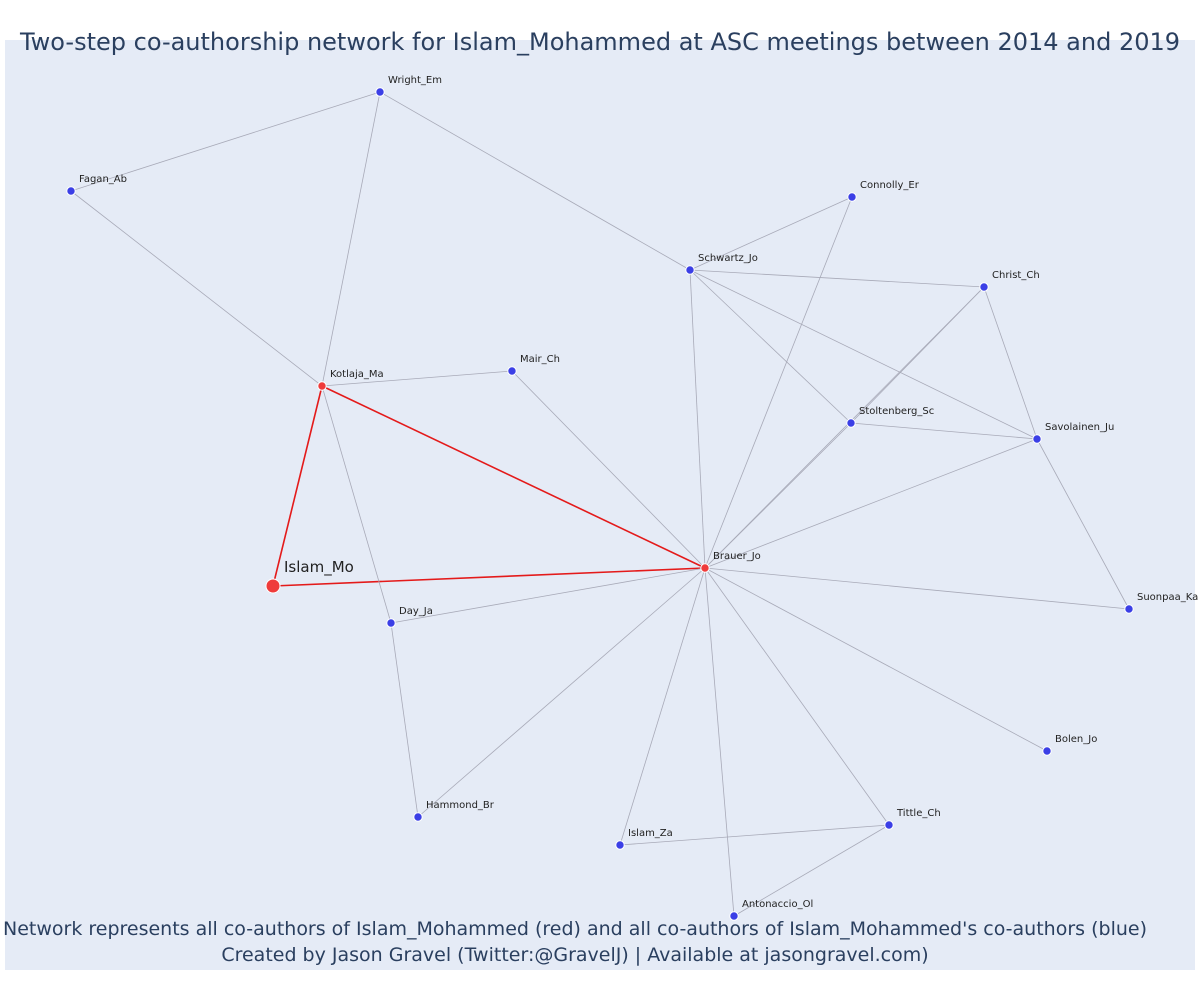 The image size is (1200, 1000). I want to click on edge-Brauer_Jo-Day_Ja, so click(548, 595).